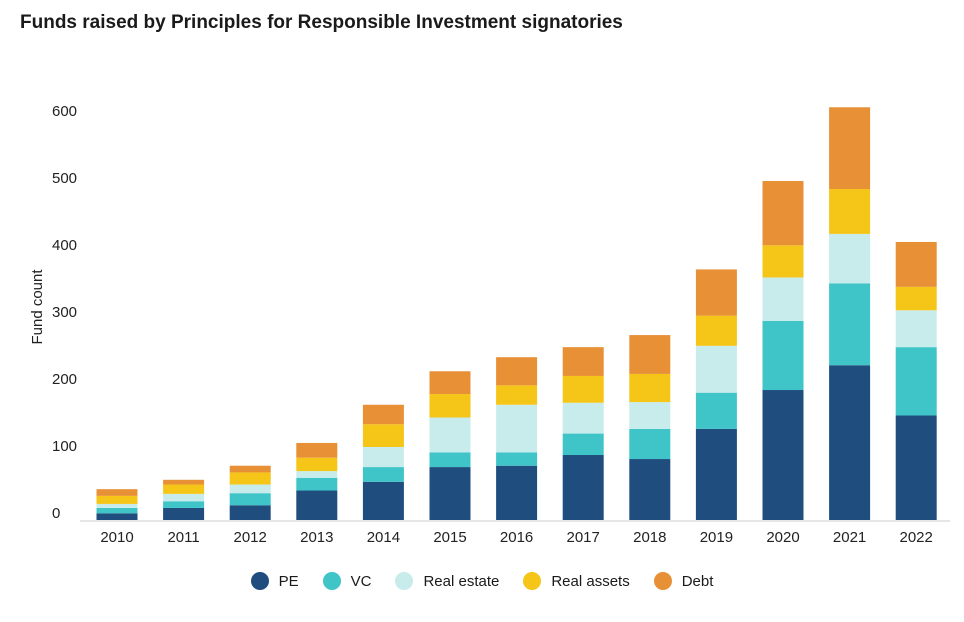 This screenshot has width=964, height=622. What do you see at coordinates (250, 499) in the screenshot?
I see `bar-segment-vc-2012` at bounding box center [250, 499].